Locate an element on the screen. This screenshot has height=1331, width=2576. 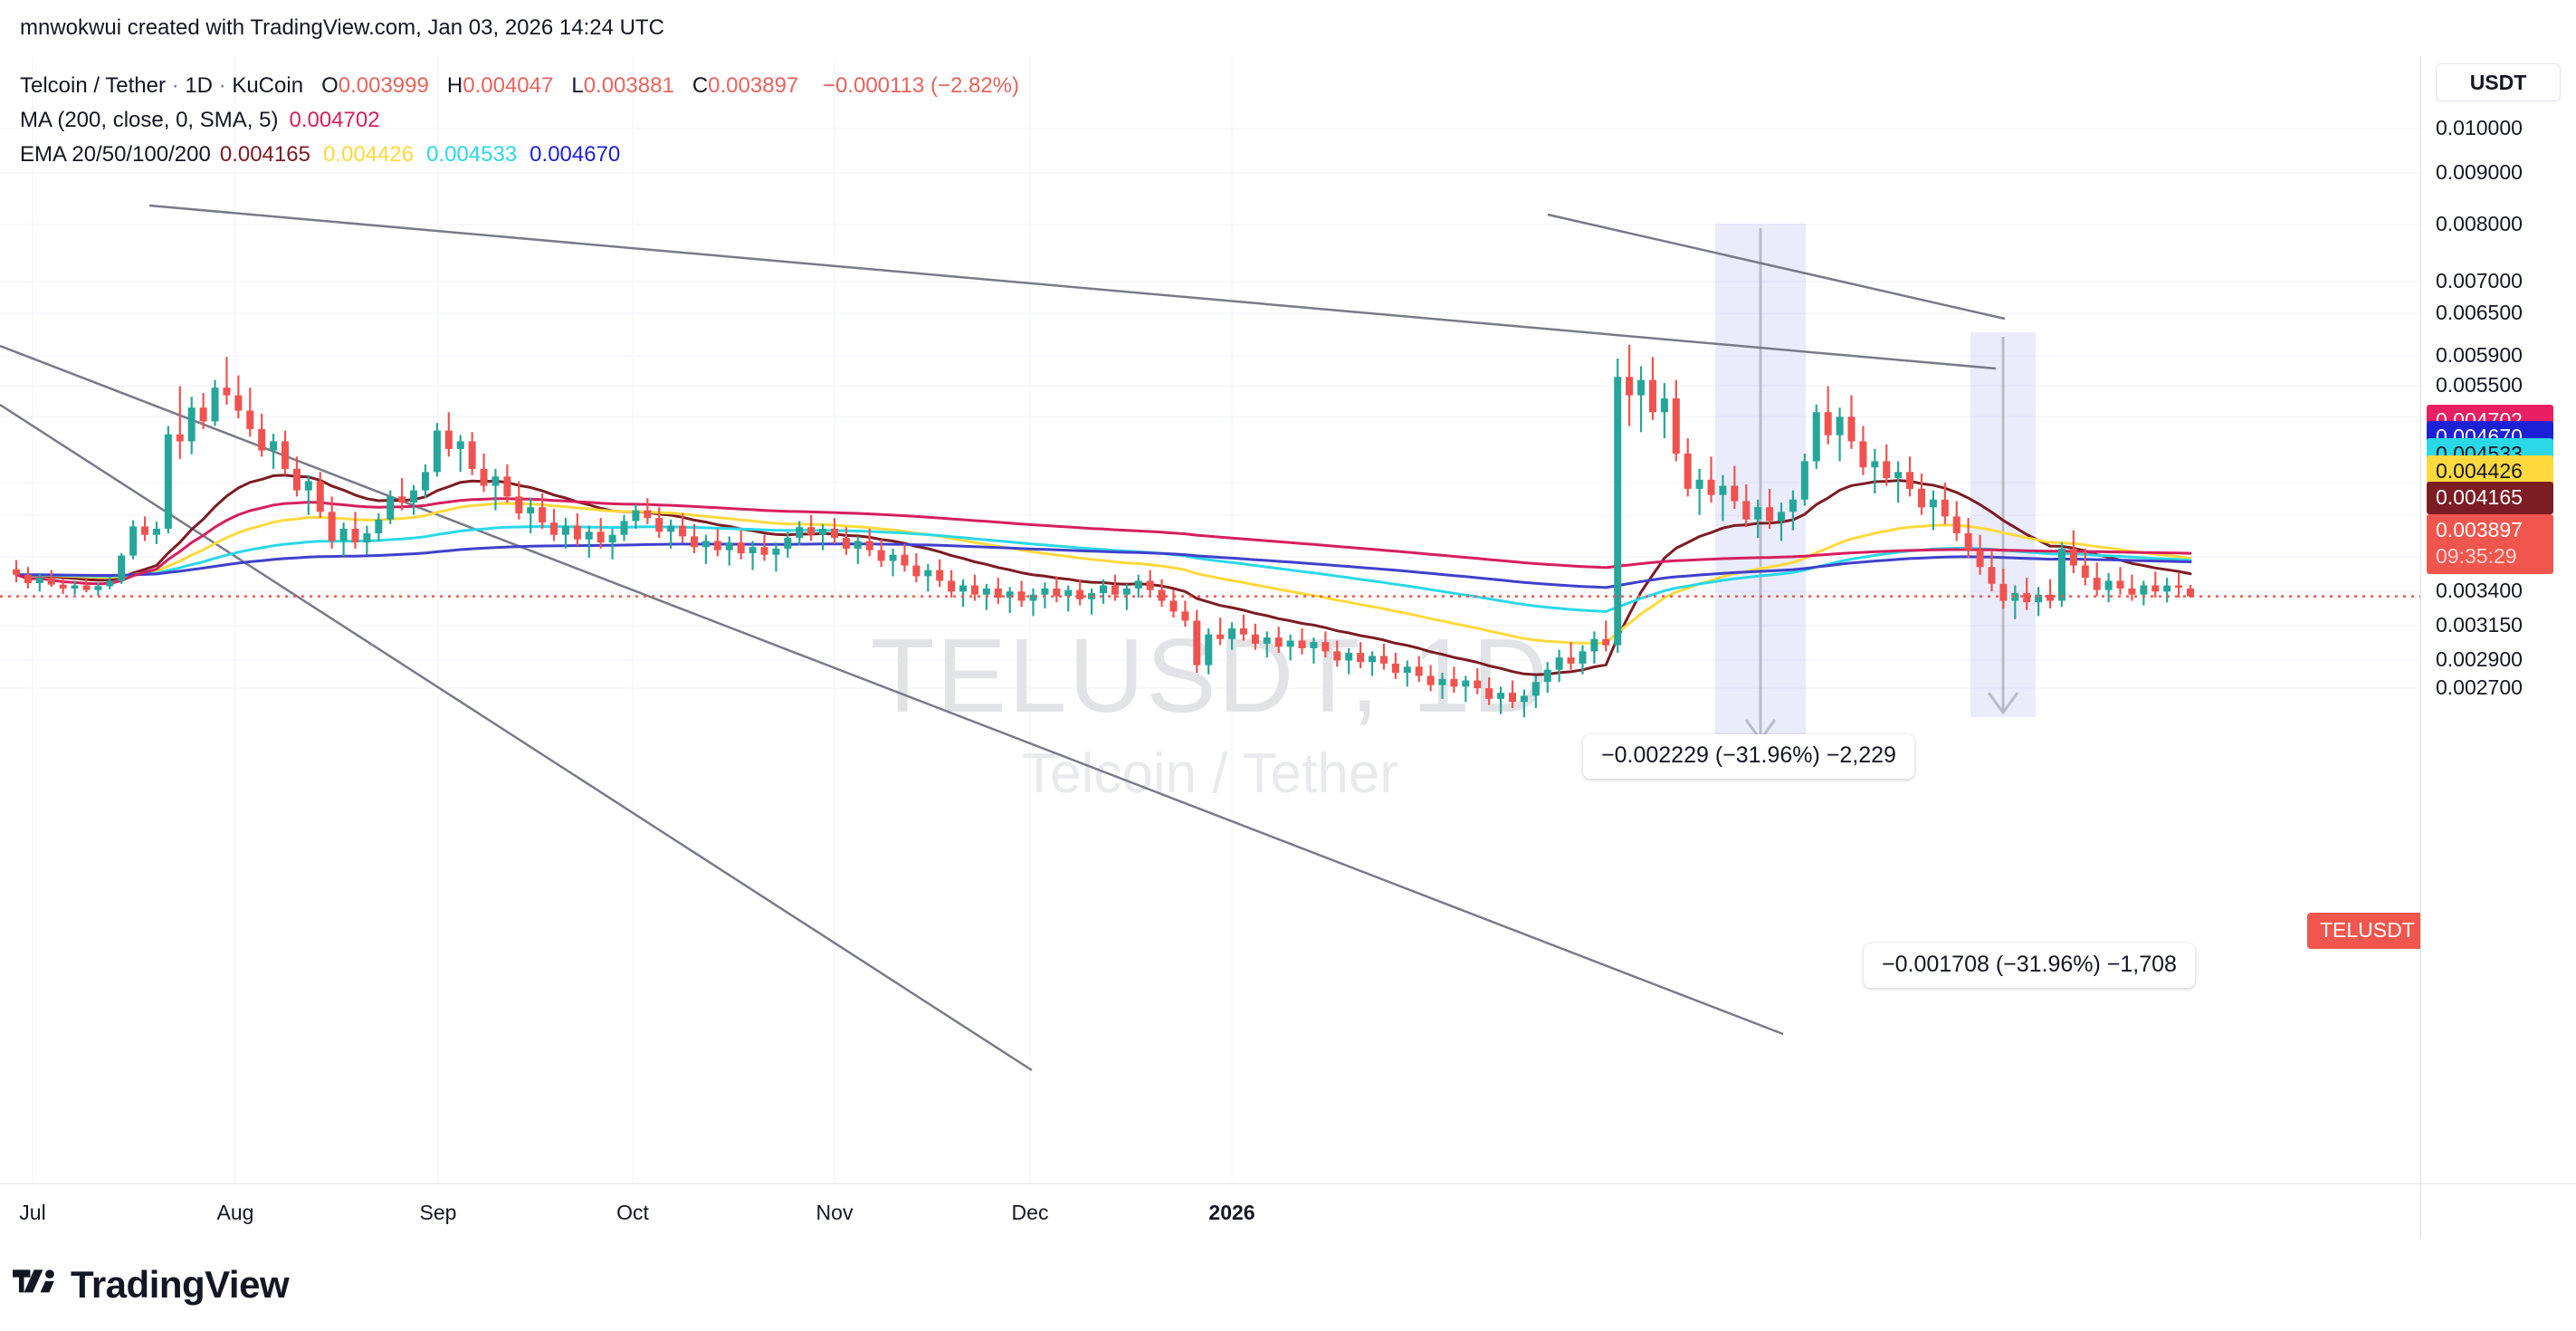
footer-bar: TradingView is located at coordinates (1288, 1284).